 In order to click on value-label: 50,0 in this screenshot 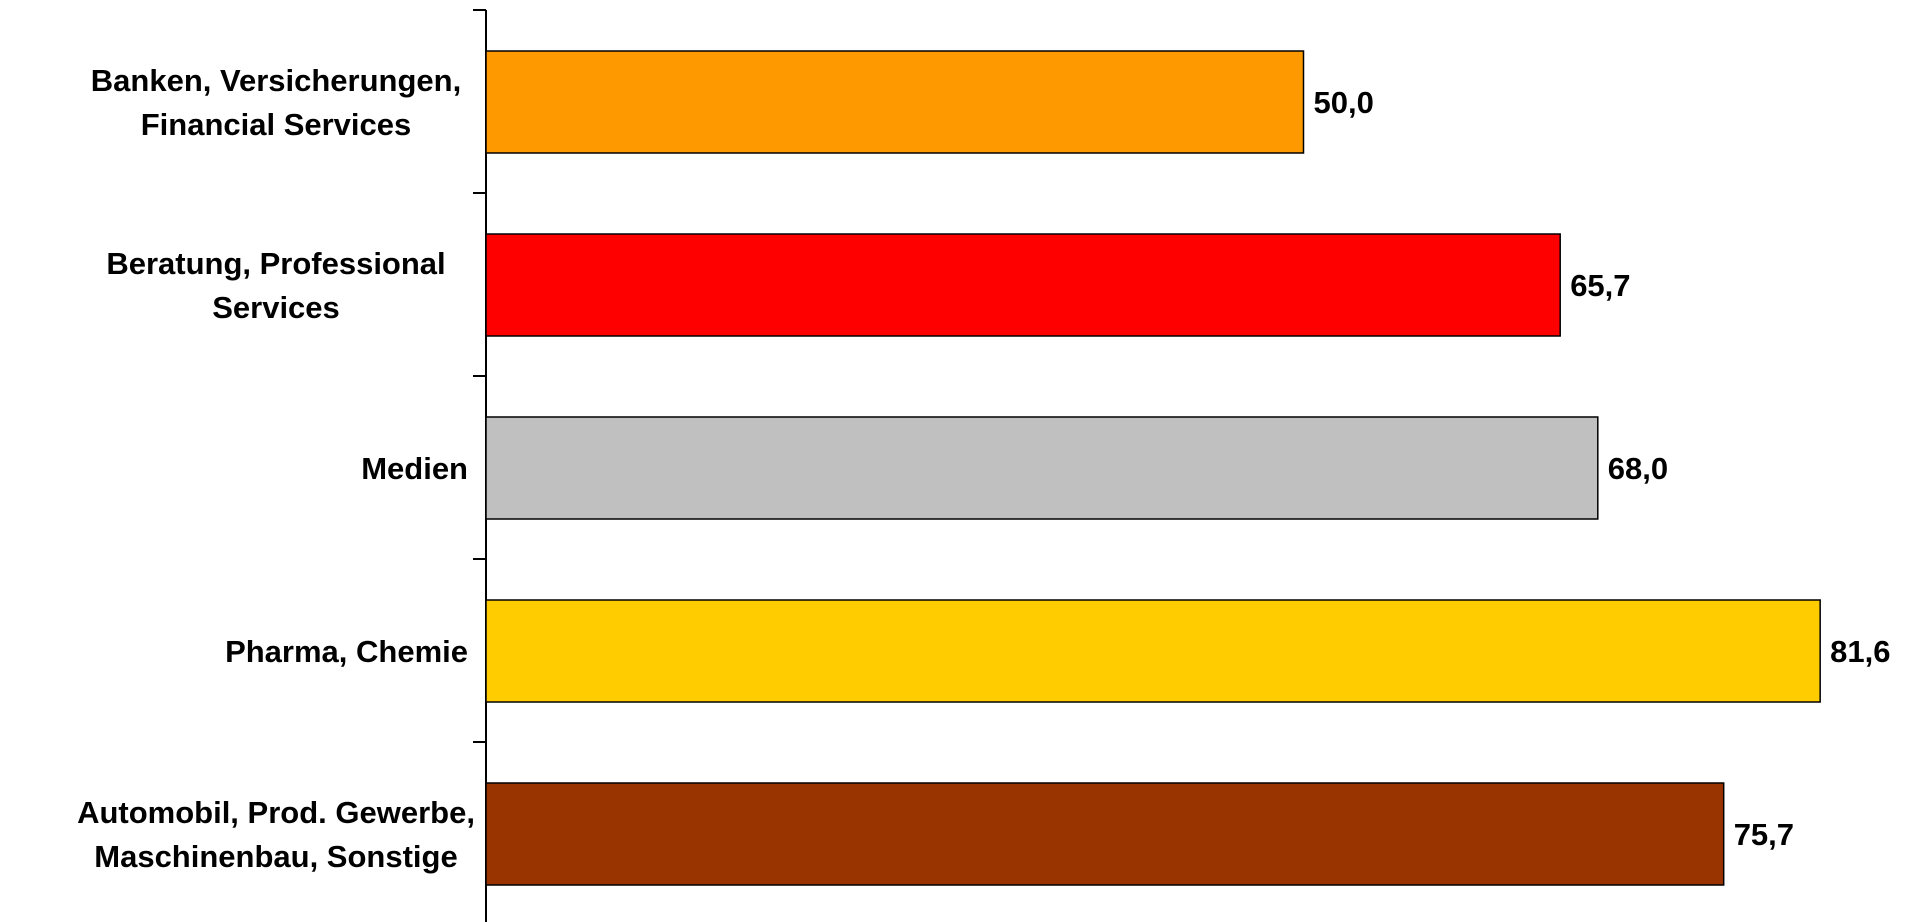, I will do `click(1344, 102)`.